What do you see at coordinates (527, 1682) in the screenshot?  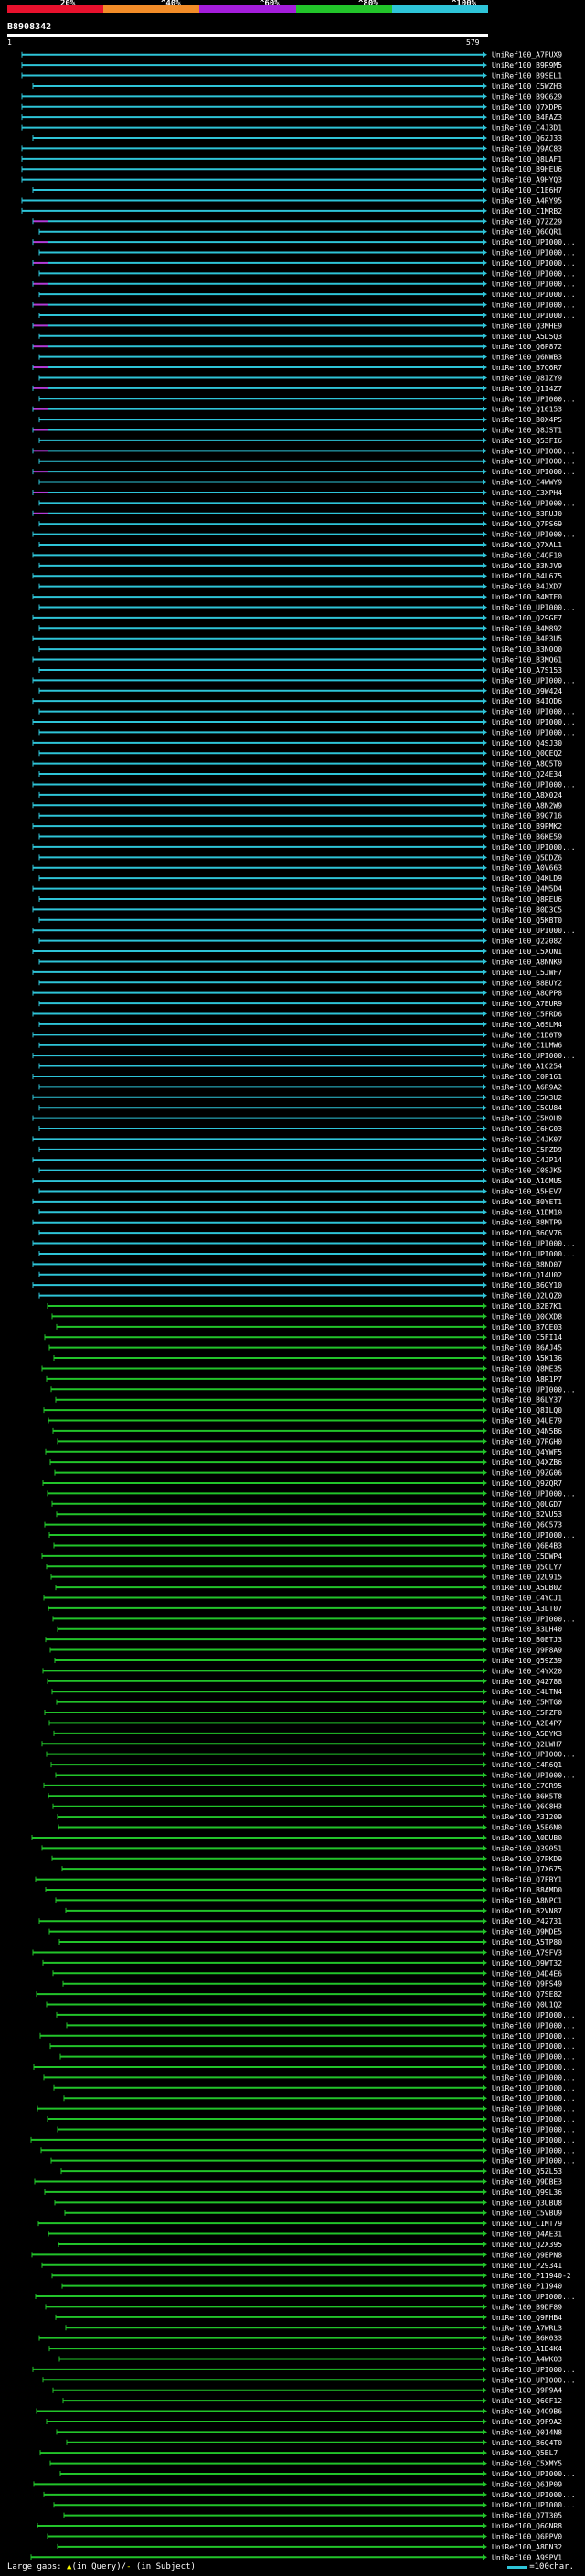 I see `hit-label: UniRef100_Q4Z788` at bounding box center [527, 1682].